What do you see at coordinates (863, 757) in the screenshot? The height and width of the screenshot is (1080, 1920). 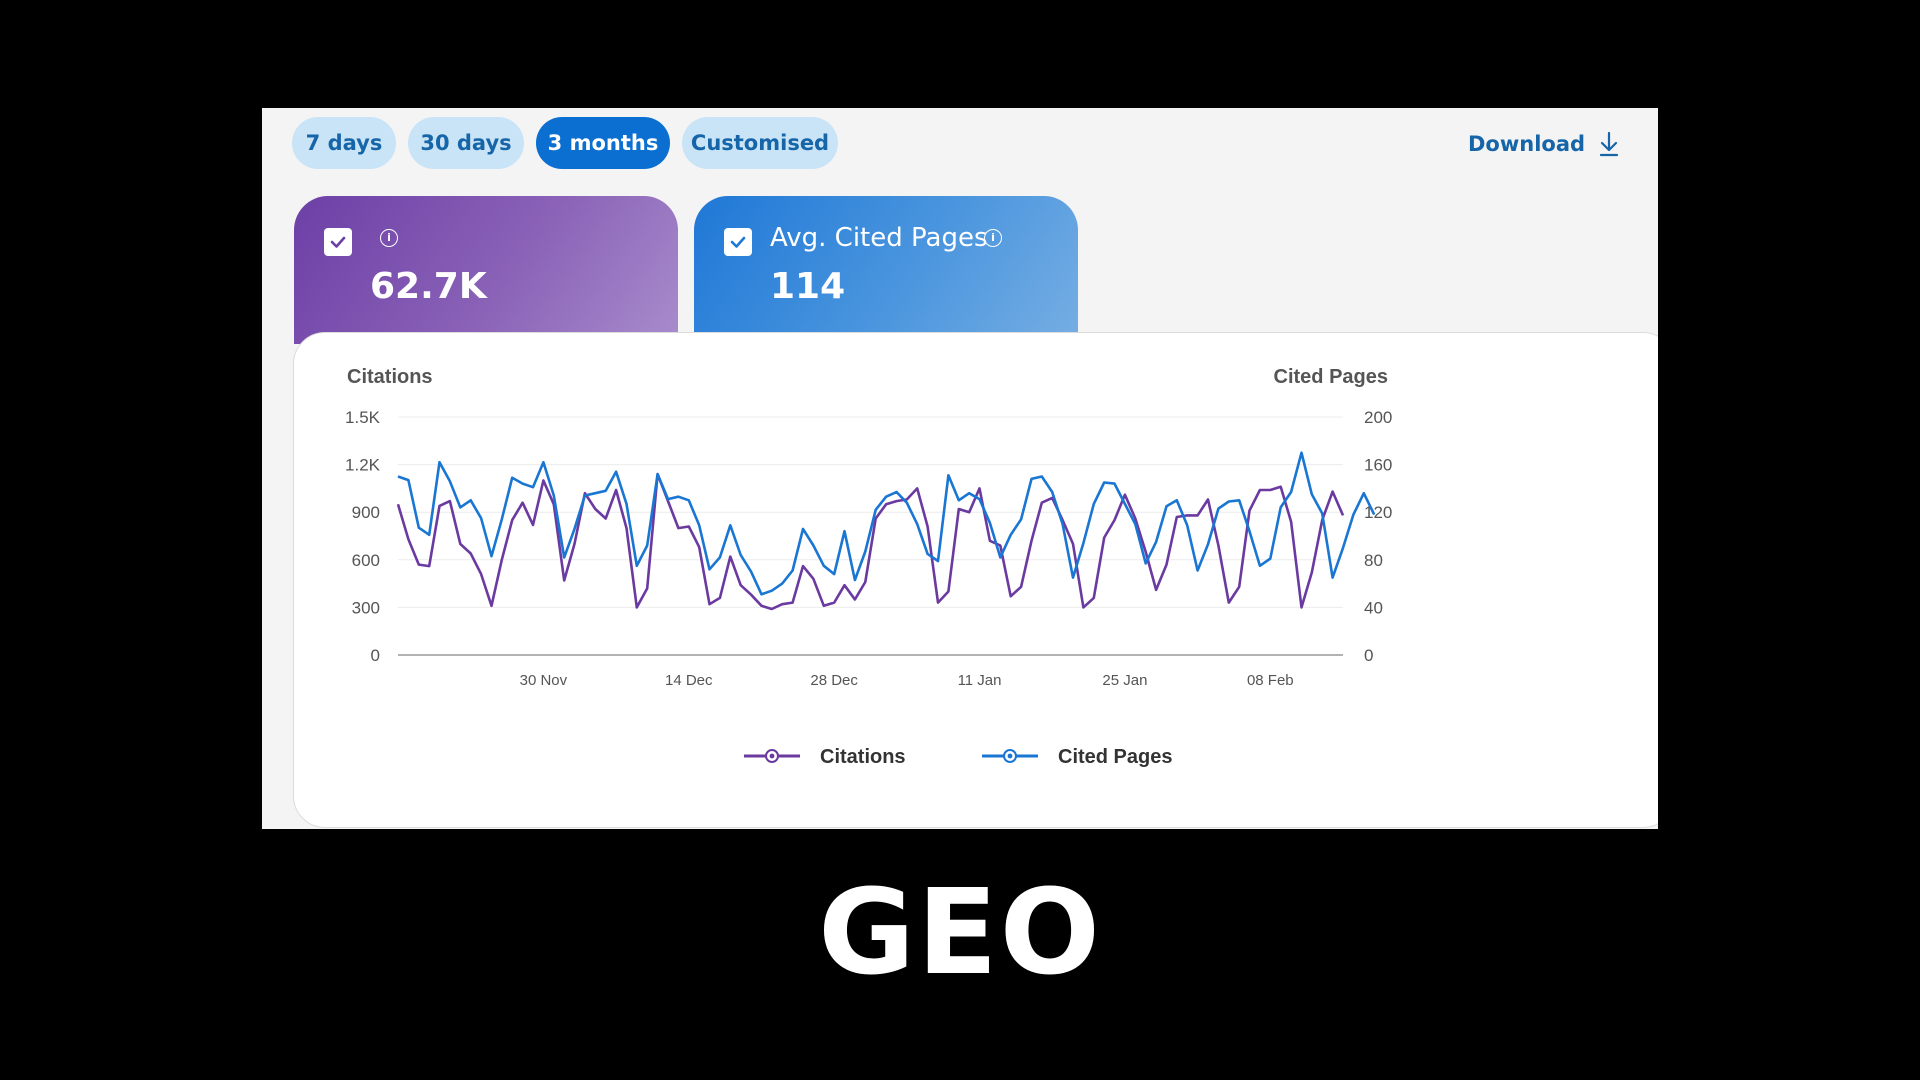 I see `legend-label-citations: Citations` at bounding box center [863, 757].